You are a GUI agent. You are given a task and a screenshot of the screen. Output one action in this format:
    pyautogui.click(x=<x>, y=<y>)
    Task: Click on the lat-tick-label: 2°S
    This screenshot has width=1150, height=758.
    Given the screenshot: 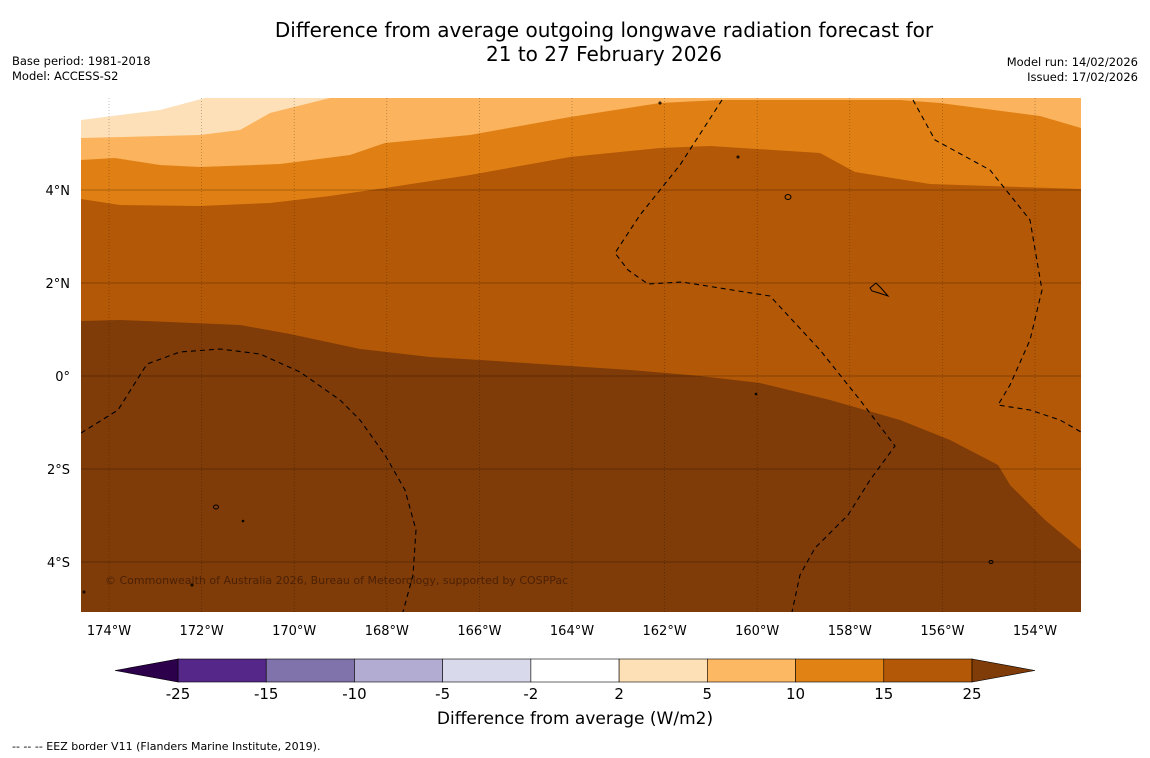 What is the action you would take?
    pyautogui.click(x=58, y=470)
    